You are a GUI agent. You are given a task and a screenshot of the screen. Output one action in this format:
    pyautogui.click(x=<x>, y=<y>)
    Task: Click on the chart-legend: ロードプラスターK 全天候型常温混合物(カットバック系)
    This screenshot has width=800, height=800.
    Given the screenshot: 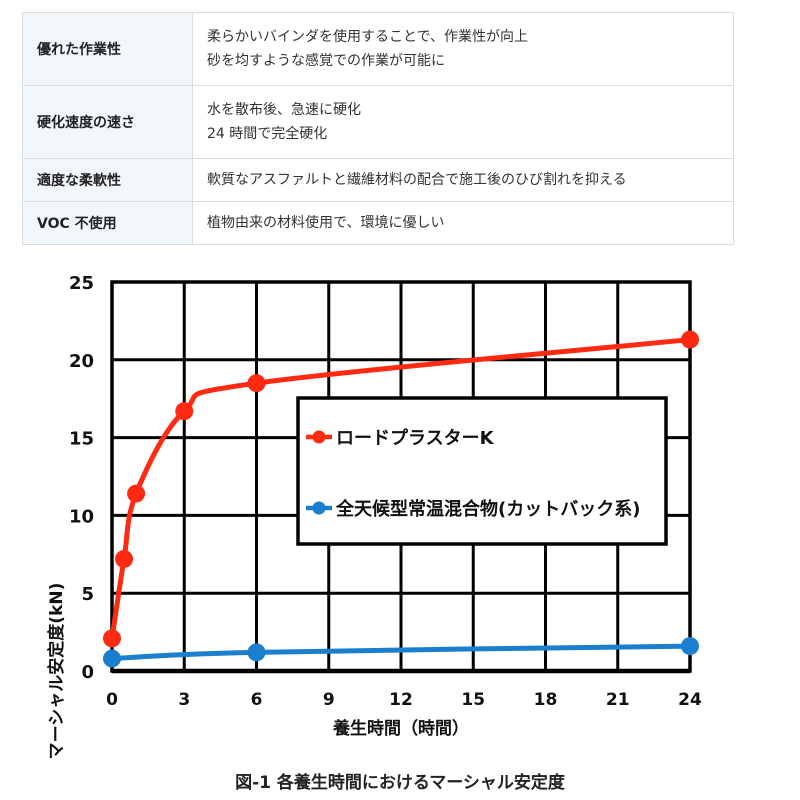 What is the action you would take?
    pyautogui.click(x=482, y=471)
    